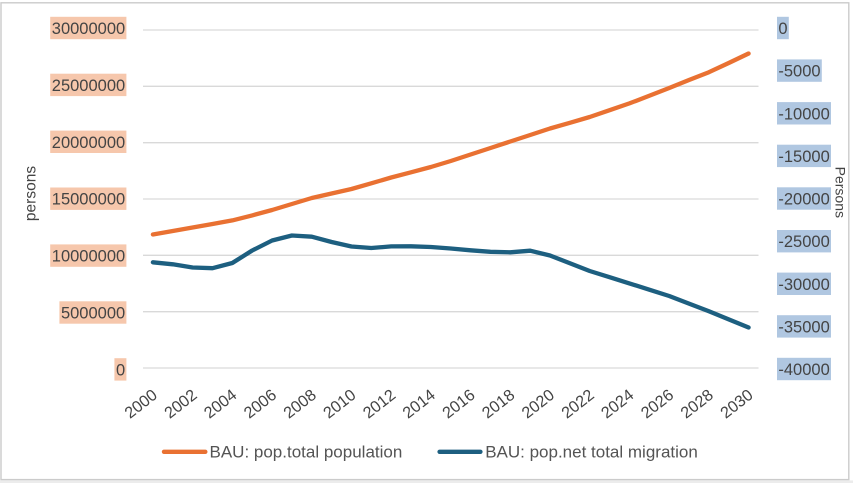 The height and width of the screenshot is (483, 853). Describe the element at coordinates (803, 242) in the screenshot. I see `svg-text: -25000` at that location.